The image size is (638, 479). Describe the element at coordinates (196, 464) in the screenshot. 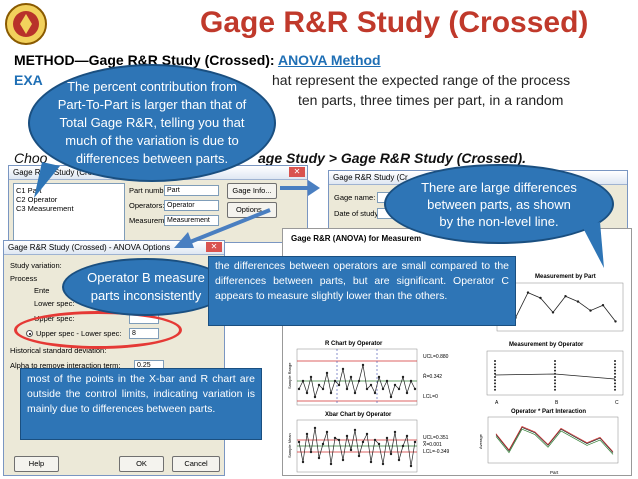

I see `cancel-button: Cancel` at that location.